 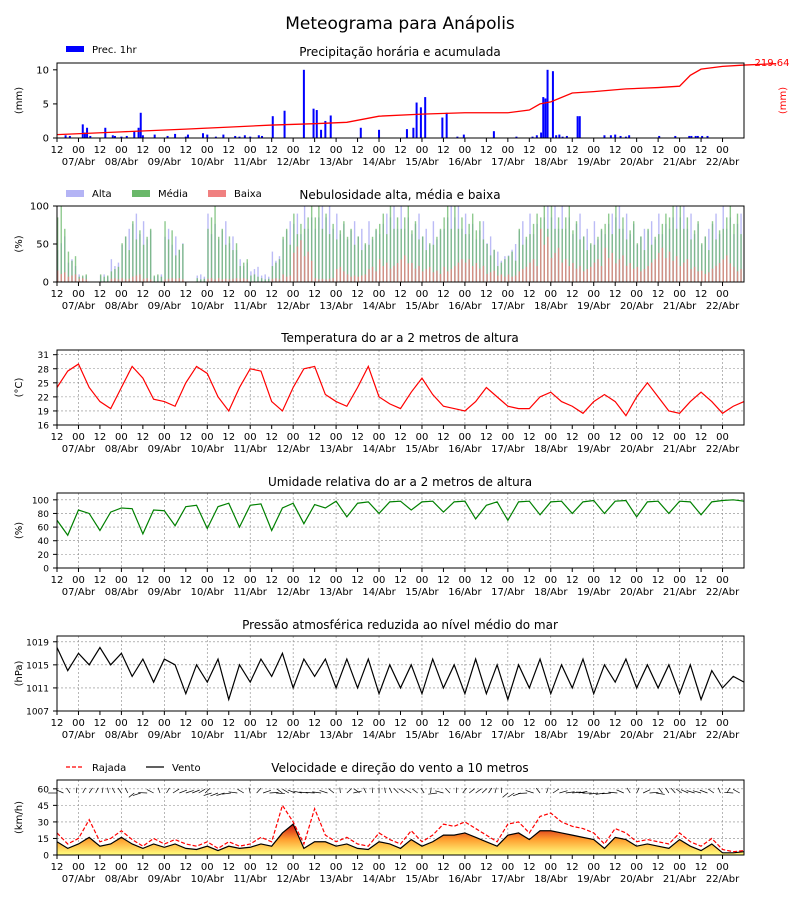 What do you see at coordinates (44, 790) in the screenshot?
I see `y-tick-label: 60` at bounding box center [44, 790].